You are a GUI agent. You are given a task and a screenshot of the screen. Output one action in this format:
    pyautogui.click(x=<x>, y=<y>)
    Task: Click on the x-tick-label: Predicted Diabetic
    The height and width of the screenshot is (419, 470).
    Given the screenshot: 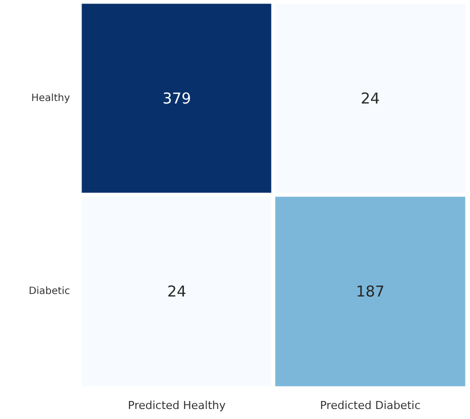 What is the action you would take?
    pyautogui.click(x=370, y=405)
    